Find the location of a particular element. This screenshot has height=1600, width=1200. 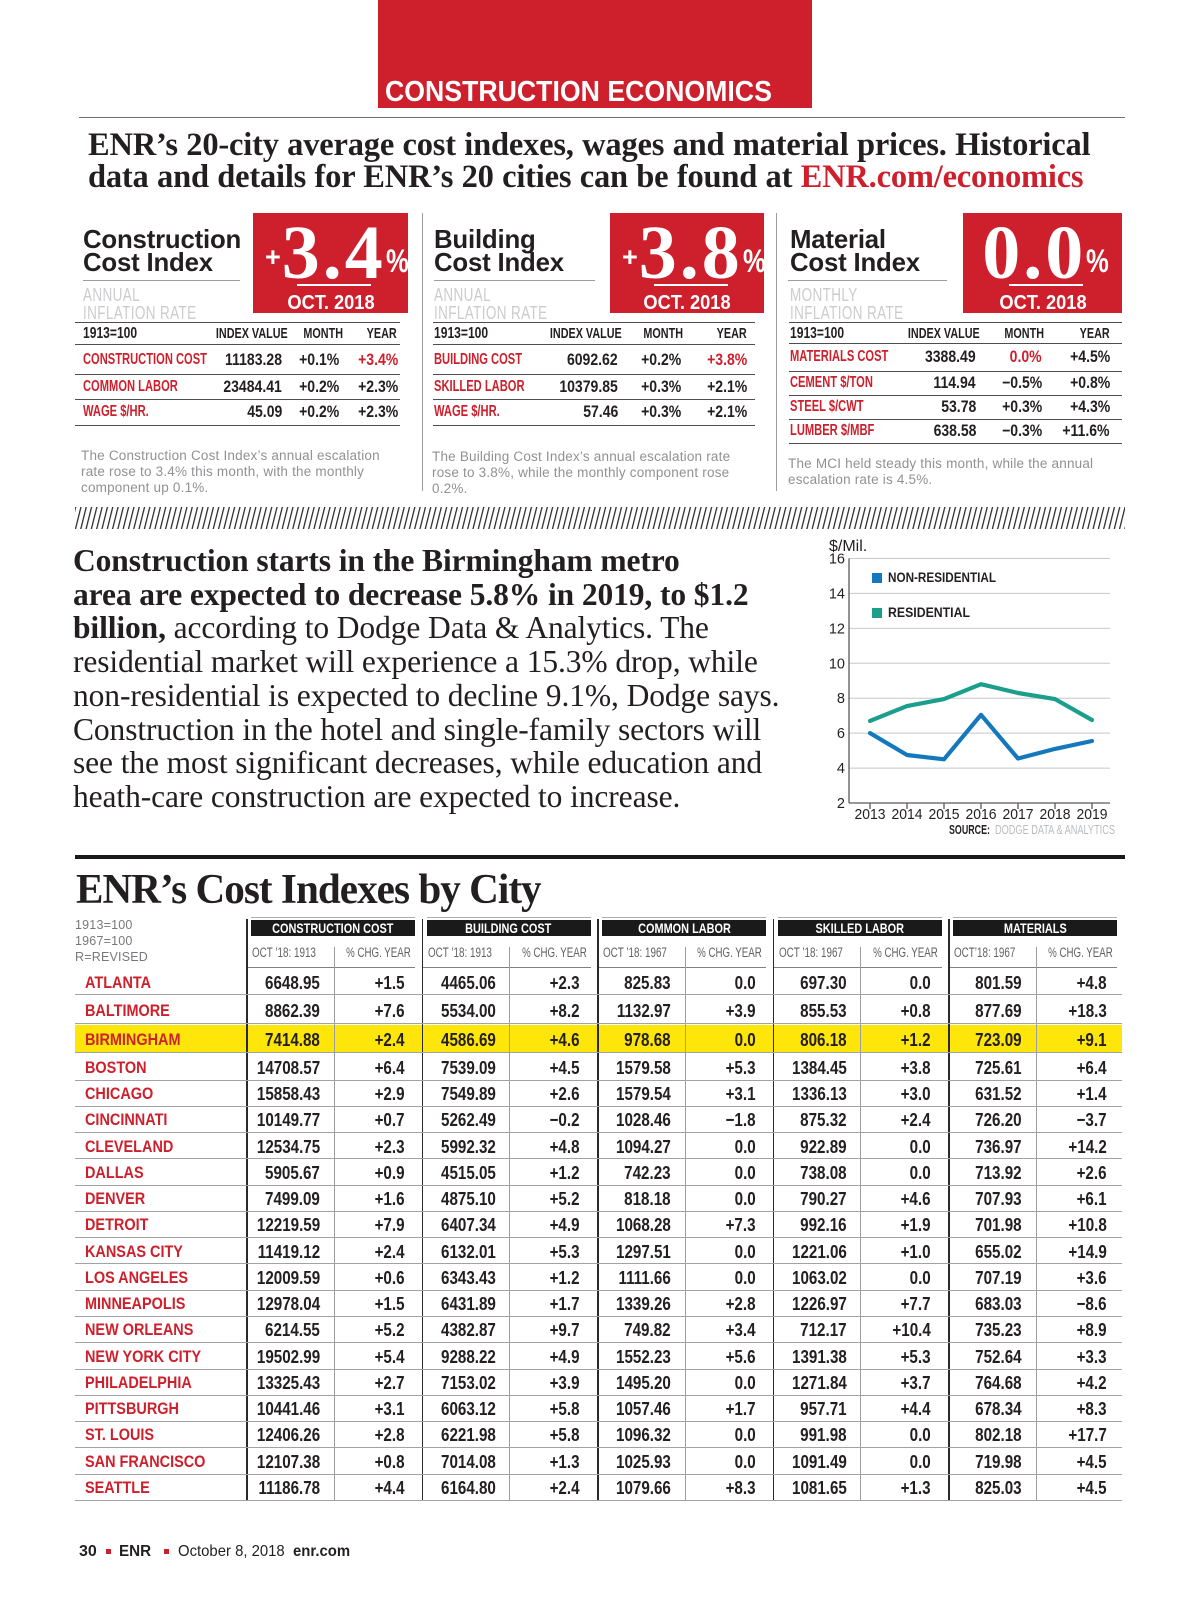

svg-text: SOURCE: is located at coordinates (969, 829).